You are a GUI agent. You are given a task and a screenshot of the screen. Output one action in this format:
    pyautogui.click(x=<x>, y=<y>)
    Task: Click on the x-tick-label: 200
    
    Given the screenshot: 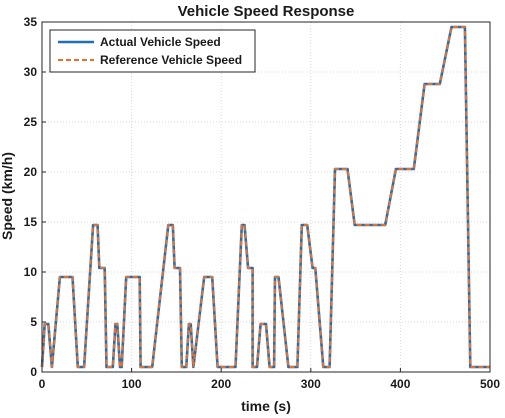 What is the action you would take?
    pyautogui.click(x=221, y=384)
    